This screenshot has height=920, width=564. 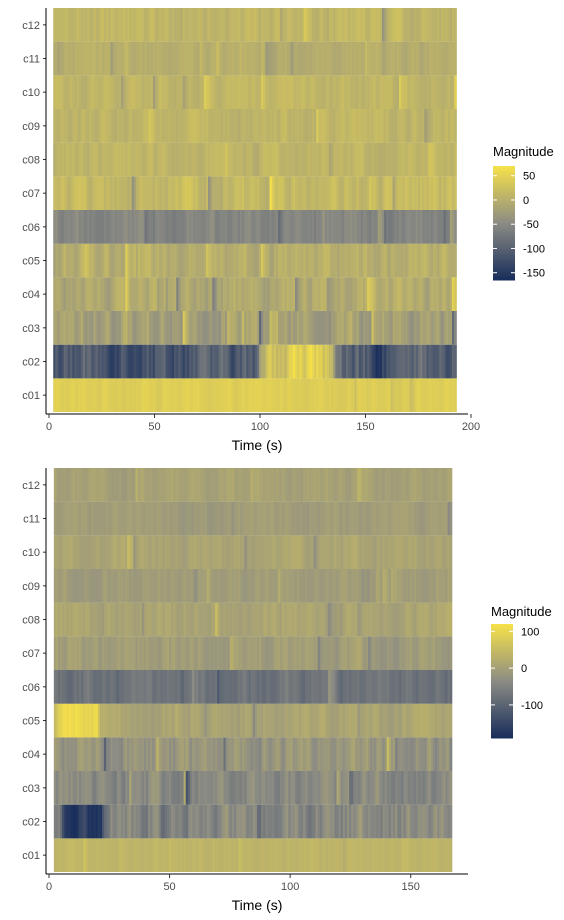 I want to click on legend-gradient-step, so click(x=502, y=695).